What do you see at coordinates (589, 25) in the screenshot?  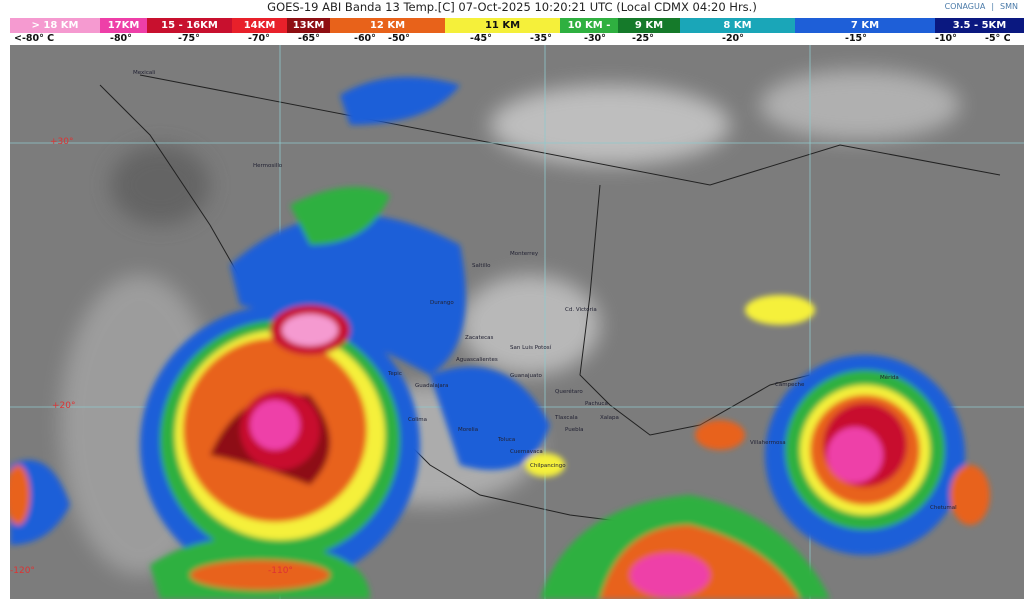 I see `legend-cell: 10 KM -` at bounding box center [589, 25].